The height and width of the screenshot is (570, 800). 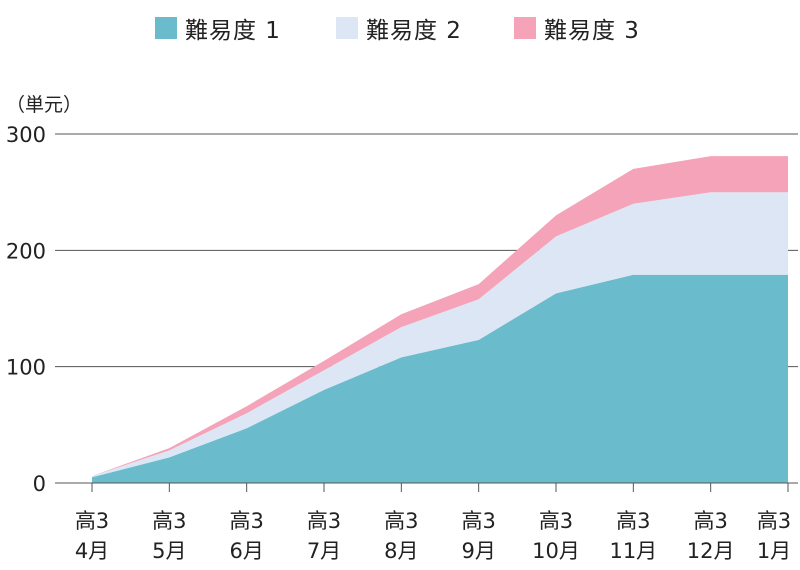 What do you see at coordinates (246, 551) in the screenshot?
I see `x-tick-label-3-line-2: 6月` at bounding box center [246, 551].